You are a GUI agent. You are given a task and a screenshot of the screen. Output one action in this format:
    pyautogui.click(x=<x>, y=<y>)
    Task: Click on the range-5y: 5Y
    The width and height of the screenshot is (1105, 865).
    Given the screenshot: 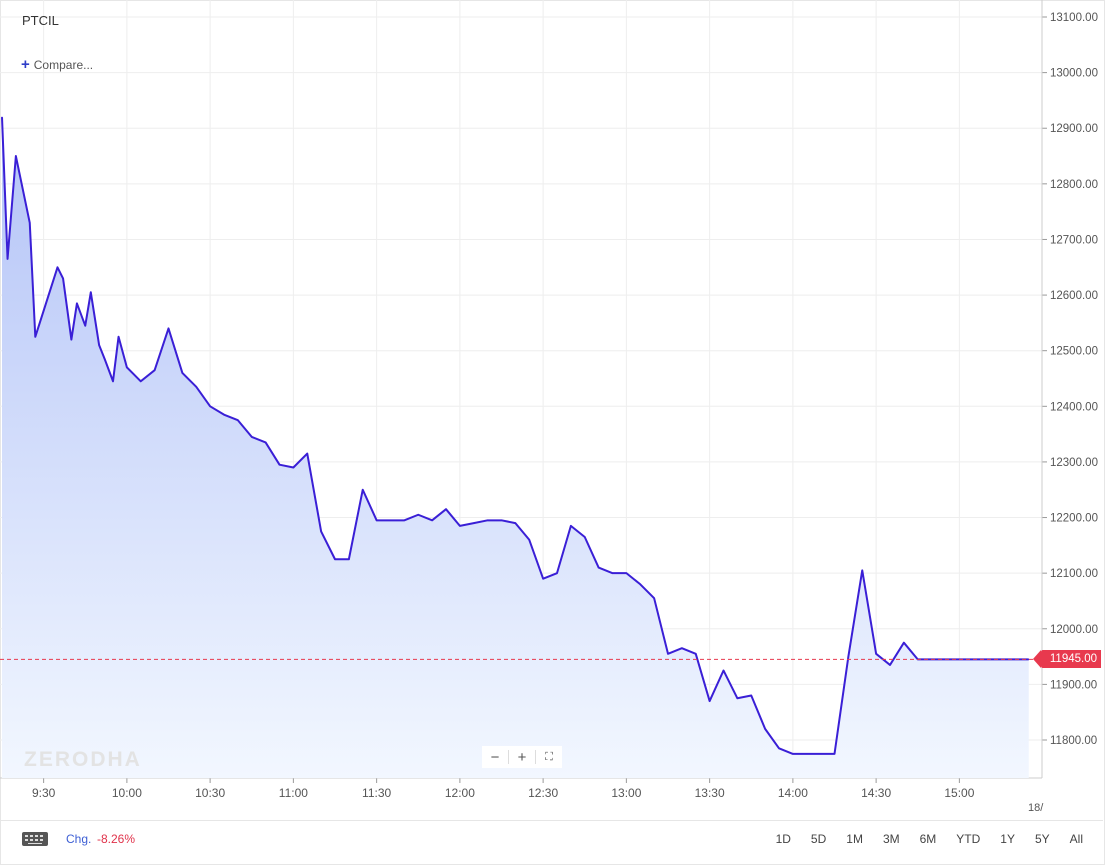 What is the action you would take?
    pyautogui.click(x=1042, y=839)
    